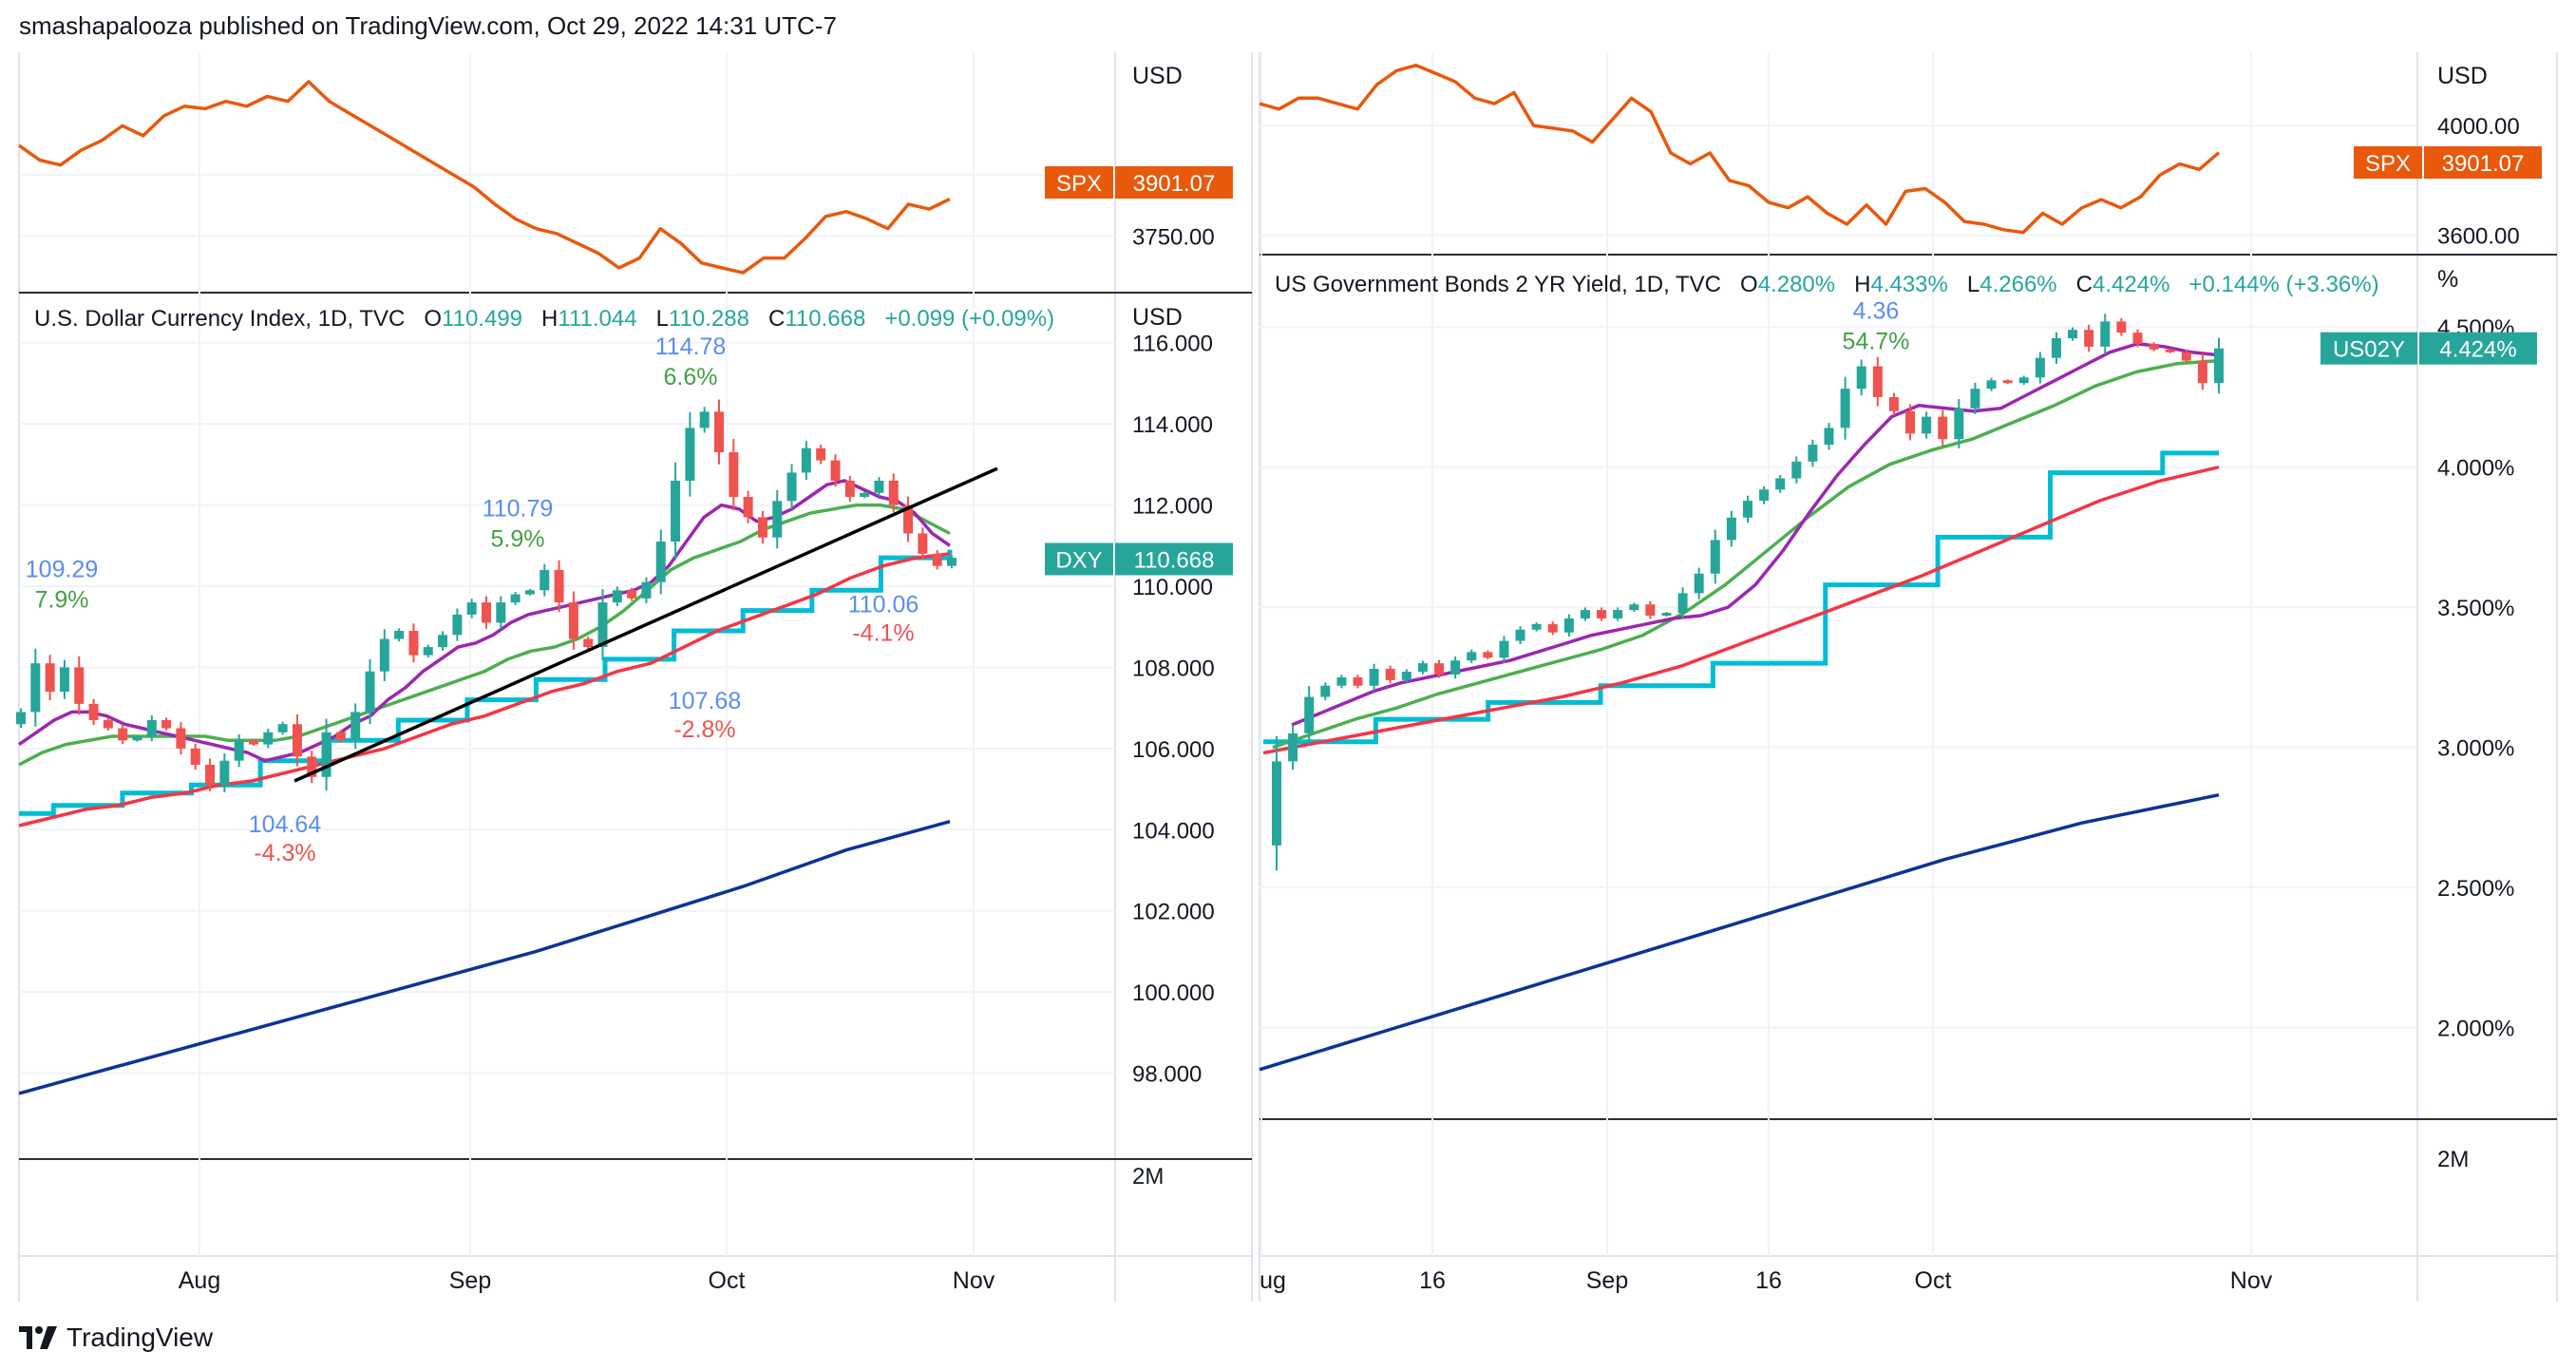 This screenshot has height=1370, width=2576. I want to click on right-spx-unit: USD, so click(2462, 76).